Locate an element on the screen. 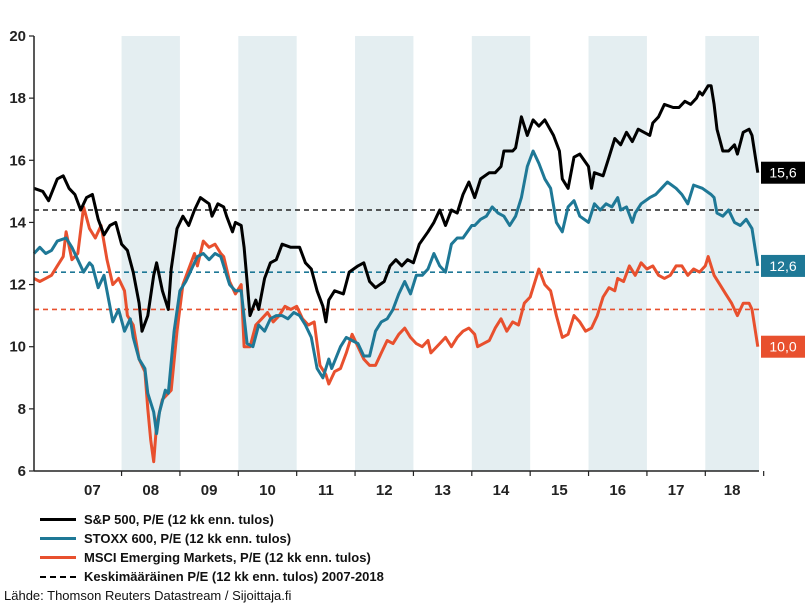 This screenshot has width=810, height=608. legend-item-stoxx600: STOXX 600, P/E (12 kk enn. tulos) is located at coordinates (212, 538).